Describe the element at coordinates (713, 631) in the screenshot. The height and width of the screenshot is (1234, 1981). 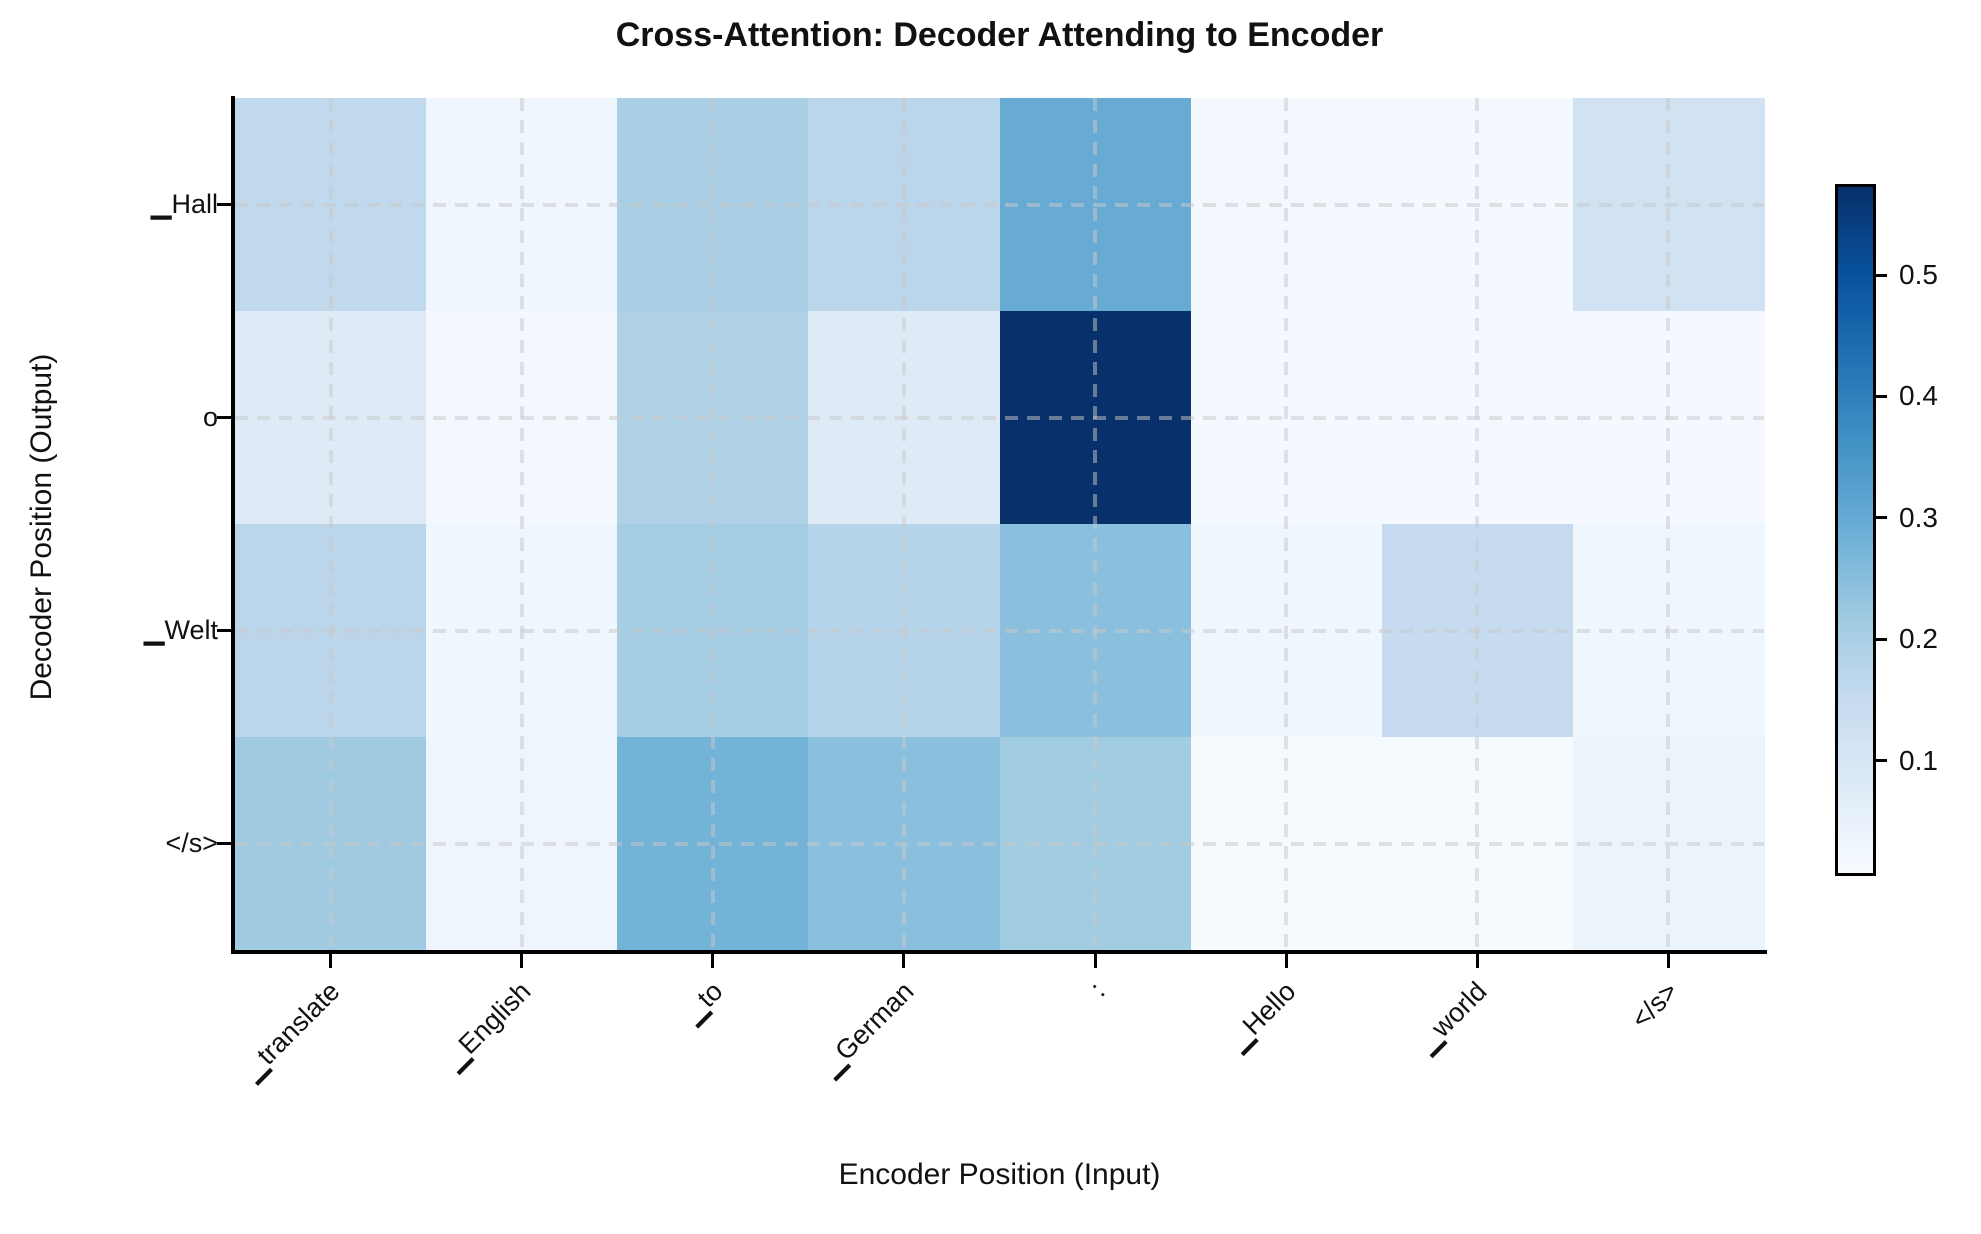
I see `heatmap-cell-r2c2` at that location.